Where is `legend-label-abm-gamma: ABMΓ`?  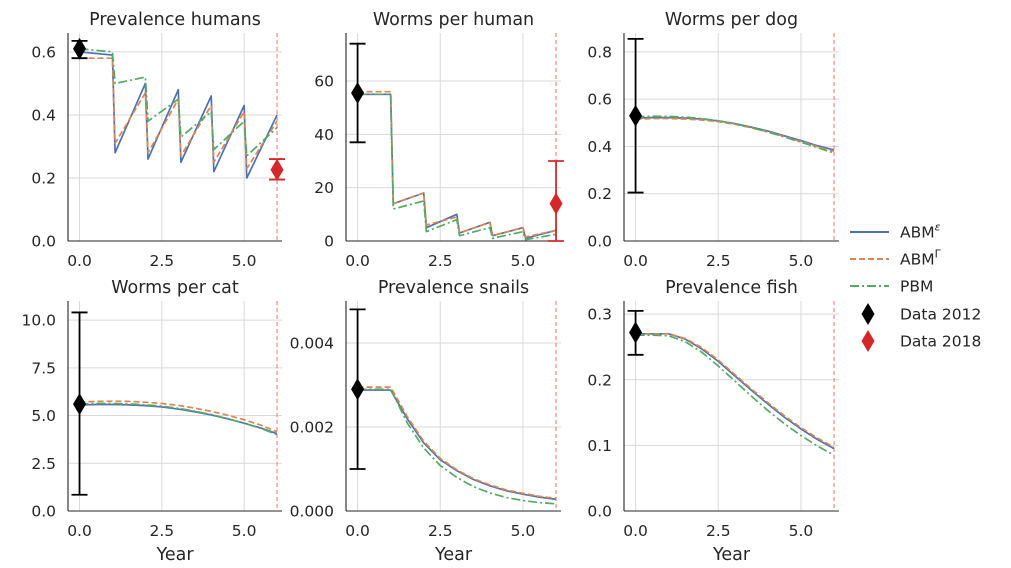
legend-label-abm-gamma: ABMΓ is located at coordinates (921, 258).